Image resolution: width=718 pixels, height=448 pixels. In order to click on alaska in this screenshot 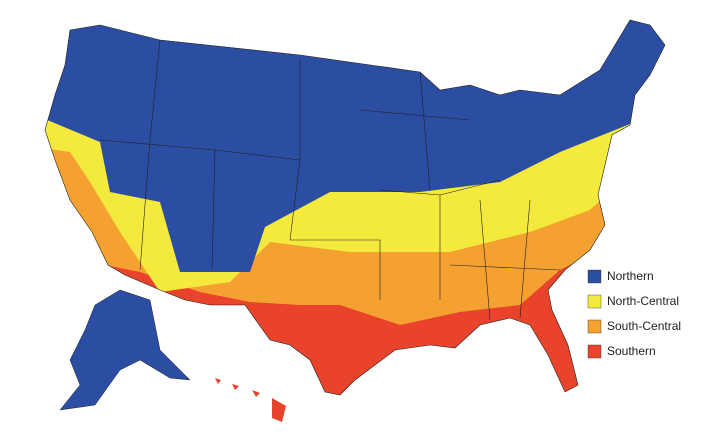, I will do `click(125, 350)`.